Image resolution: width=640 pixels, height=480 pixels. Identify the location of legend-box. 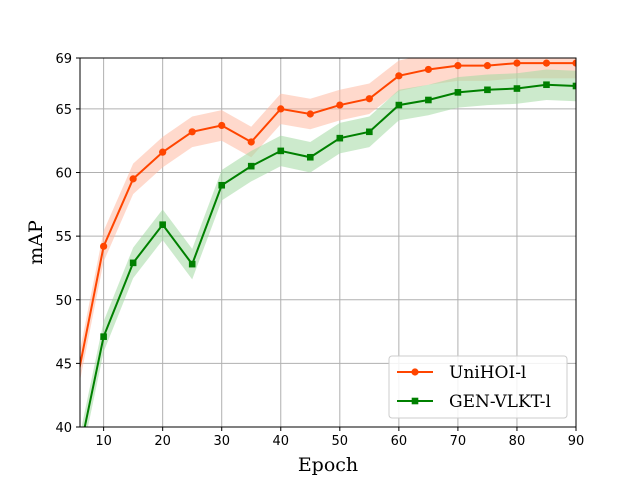
(478, 387).